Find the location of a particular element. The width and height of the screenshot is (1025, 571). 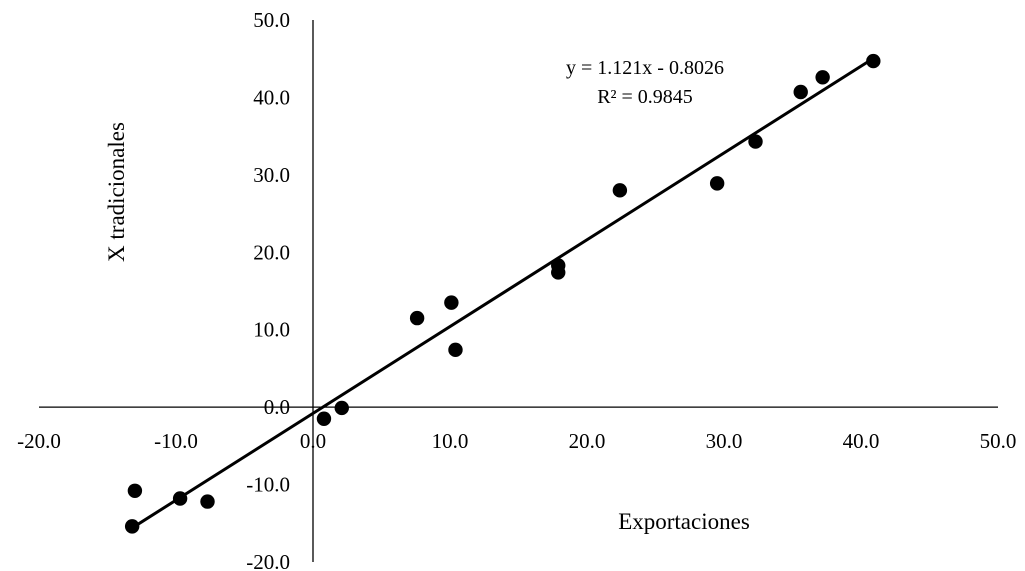

y-tick-labels: 50.0 40.0 30.0 20.0 10.0 0.0 -10.0 -20.0 is located at coordinates (268, 289).